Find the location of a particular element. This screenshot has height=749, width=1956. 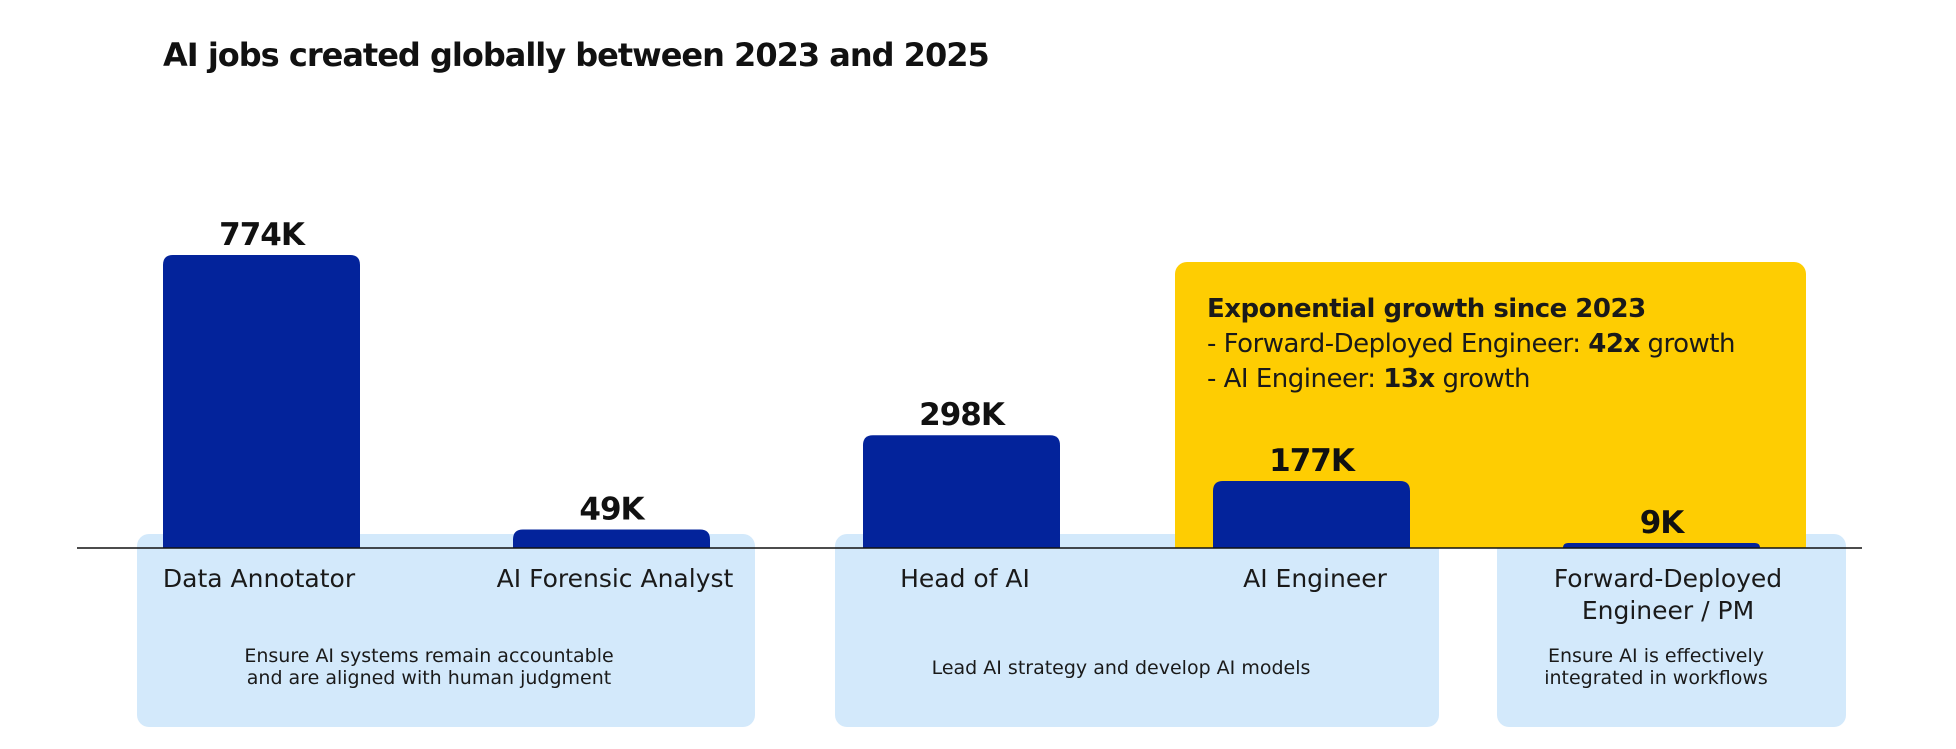

bar-value-label: 49K is located at coordinates (612, 509).